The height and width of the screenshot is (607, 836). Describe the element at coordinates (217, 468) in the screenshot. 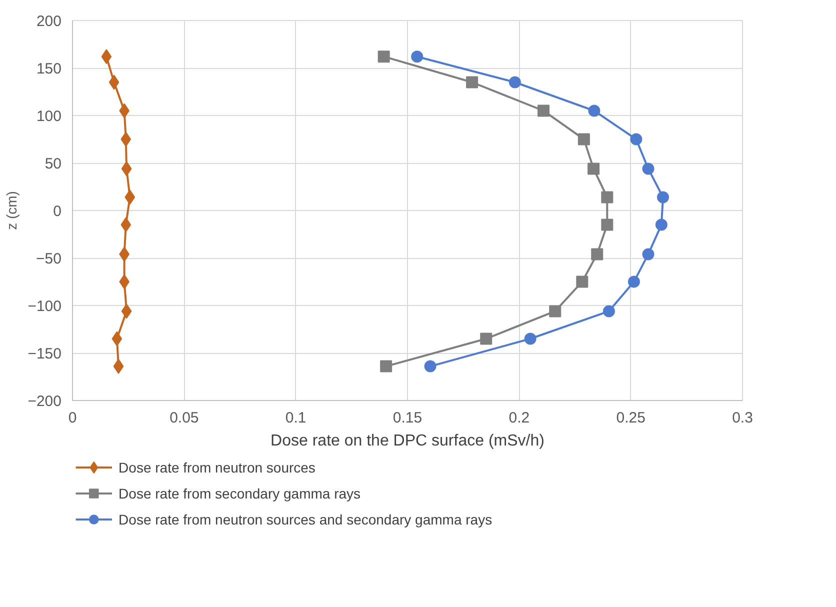

I see `legend-label: Dose rate from neutron sources` at that location.